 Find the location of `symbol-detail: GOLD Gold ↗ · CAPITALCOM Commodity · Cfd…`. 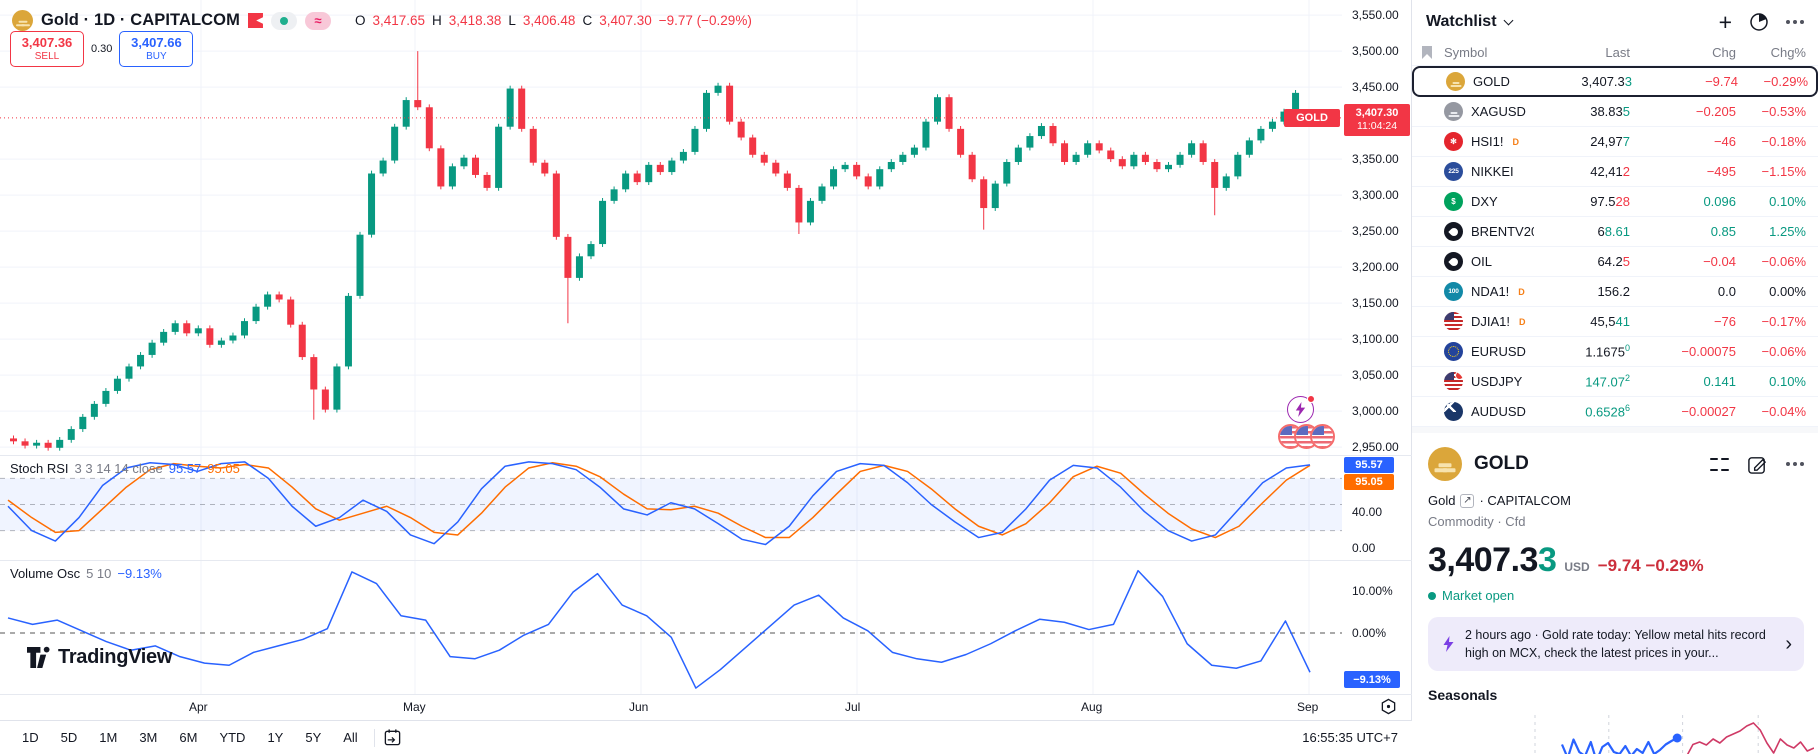

symbol-detail: GOLD Gold ↗ · CAPITALCOM Commodity · Cfd… is located at coordinates (1615, 590).